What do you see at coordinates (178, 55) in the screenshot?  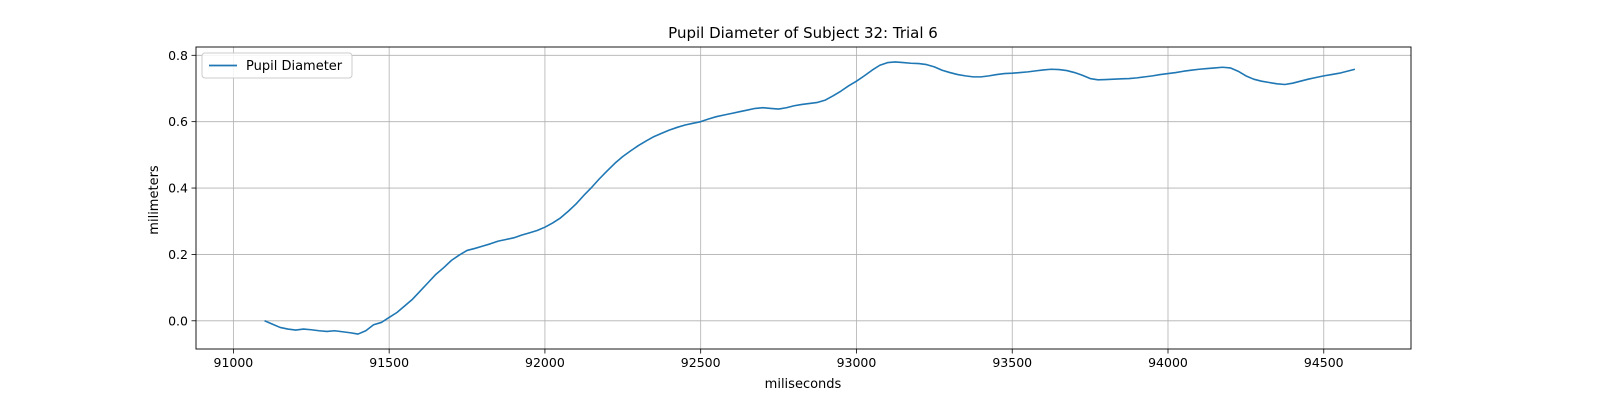 I see `y-tick-label: 0.8` at bounding box center [178, 55].